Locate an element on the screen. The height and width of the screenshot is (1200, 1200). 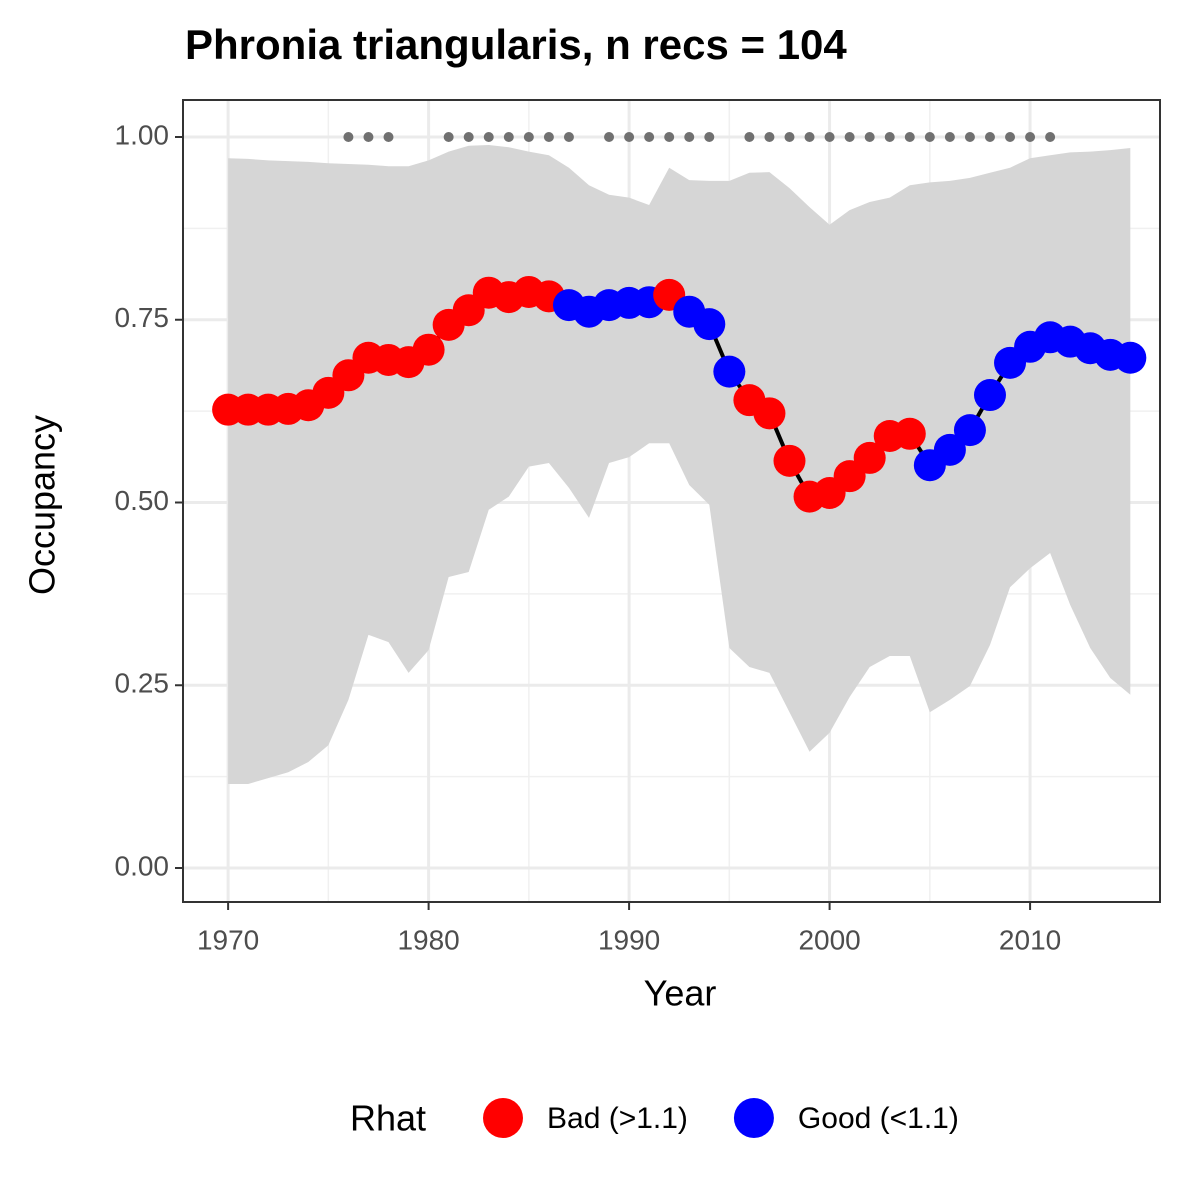
x-tick-label: 1990 is located at coordinates (629, 939).